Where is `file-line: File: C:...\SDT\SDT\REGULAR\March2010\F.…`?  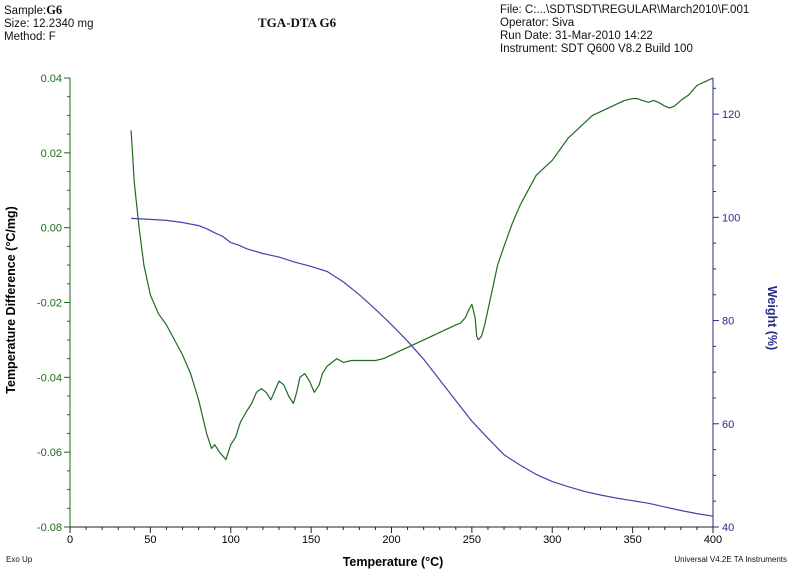
file-line: File: C:...\SDT\SDT\REGULAR\March2010\F.… is located at coordinates (625, 10).